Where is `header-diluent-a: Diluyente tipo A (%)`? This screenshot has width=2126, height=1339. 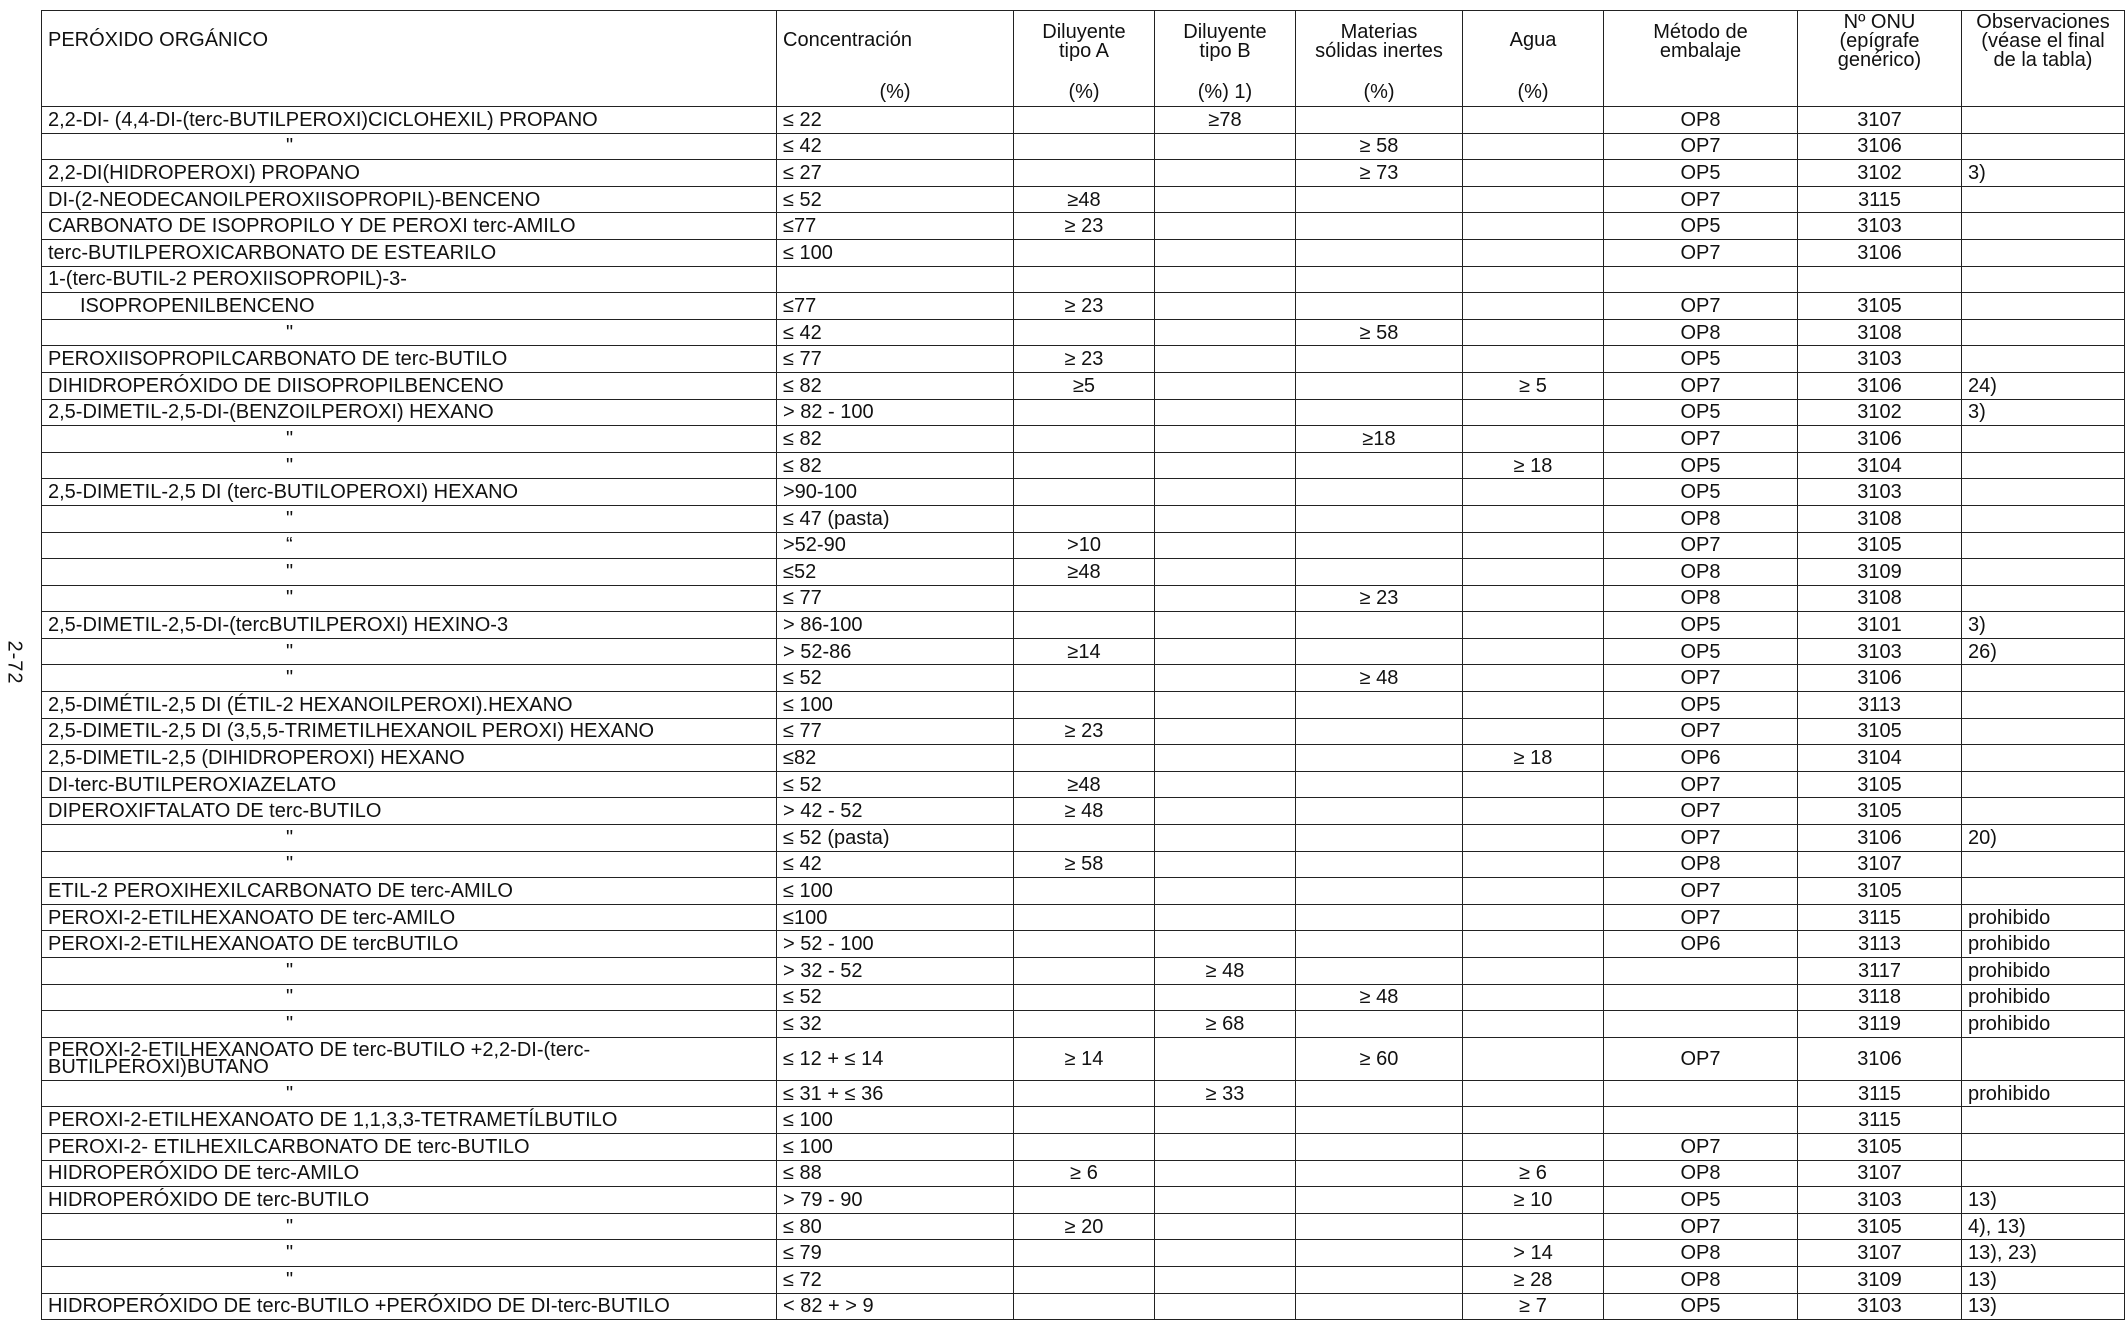
header-diluent-a: Diluyente tipo A (%) is located at coordinates (1084, 58).